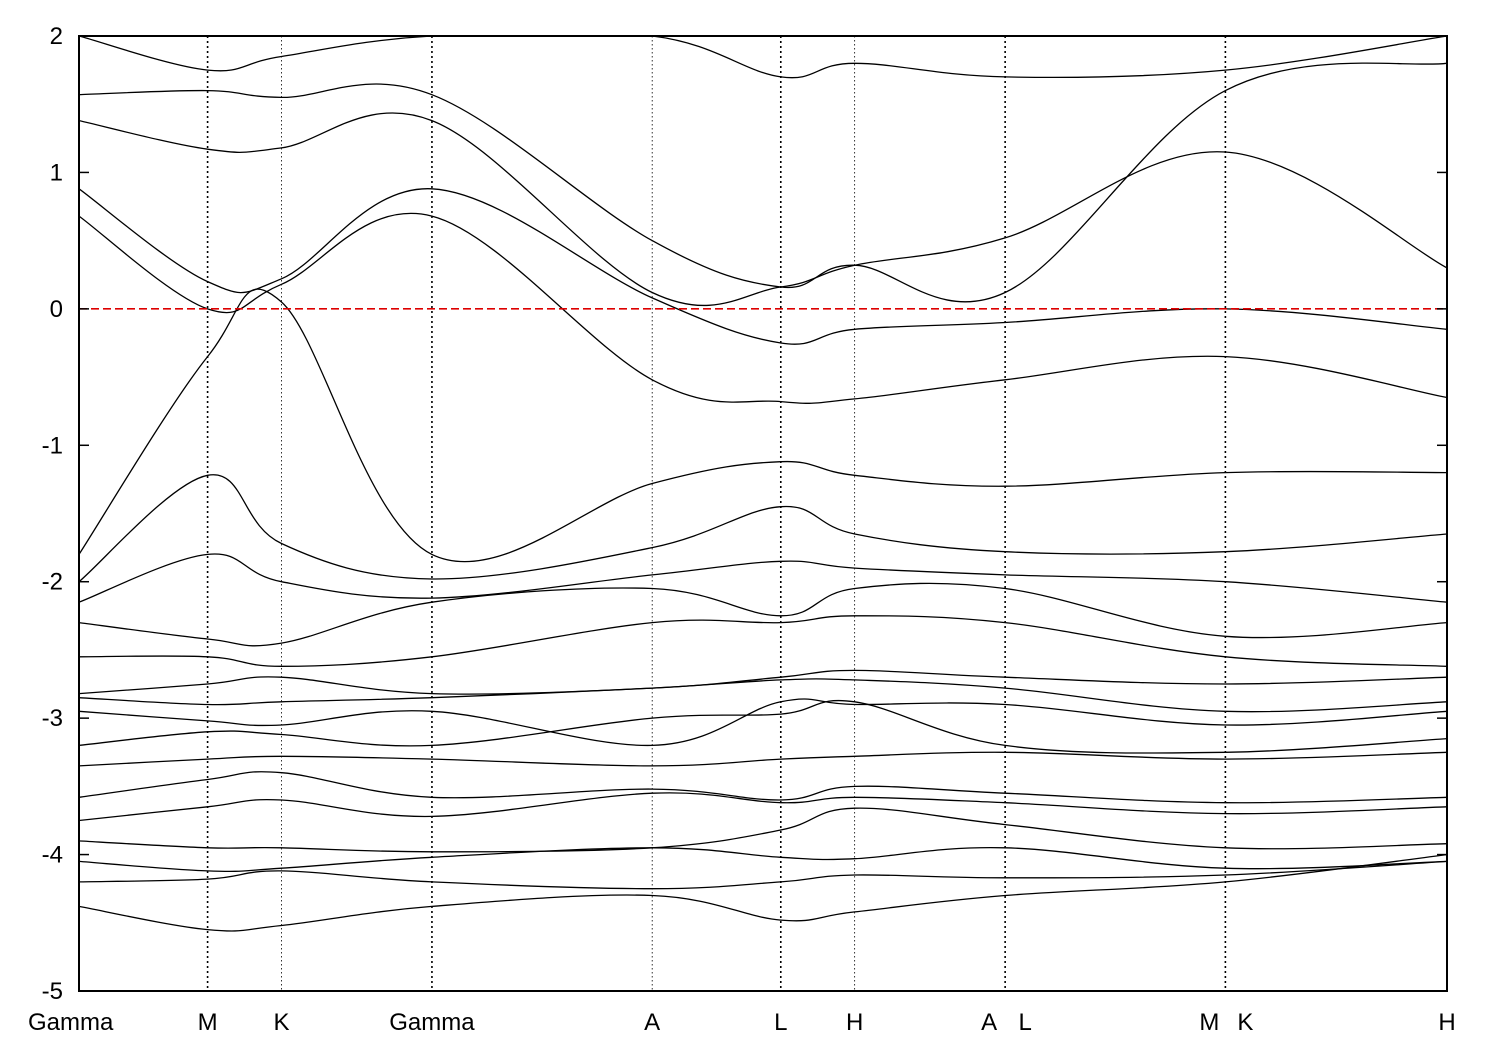 This screenshot has height=1050, width=1500. Describe the element at coordinates (52, 445) in the screenshot. I see `y-tick-label: -1` at that location.